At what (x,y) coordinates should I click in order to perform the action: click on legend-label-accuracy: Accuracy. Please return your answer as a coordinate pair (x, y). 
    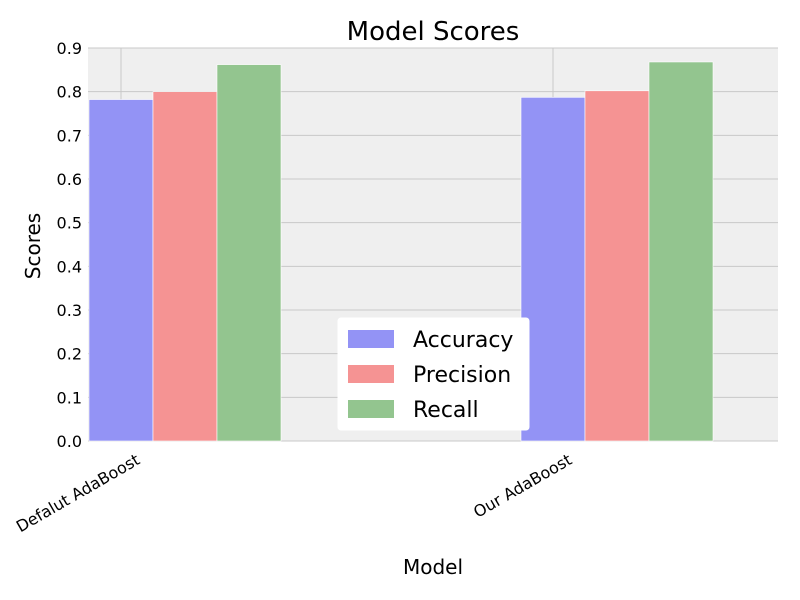
    Looking at the image, I should click on (463, 340).